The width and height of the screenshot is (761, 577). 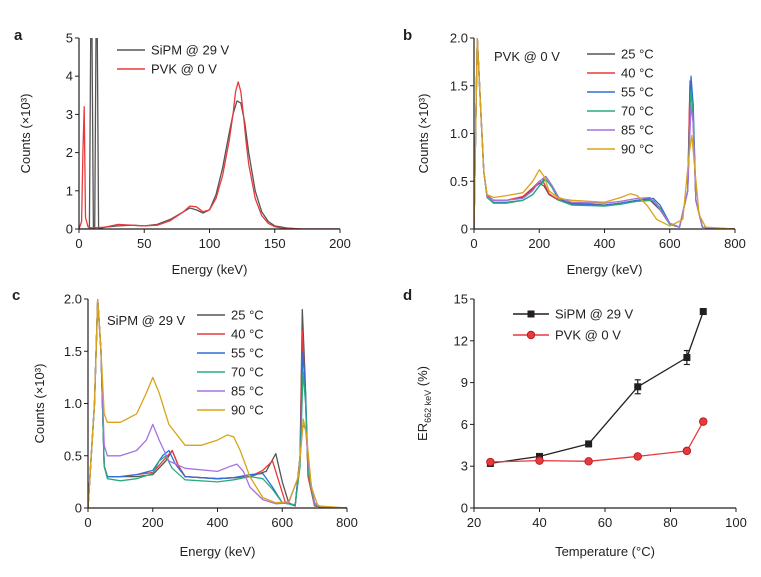 I want to click on y-tick-label: 6, so click(x=464, y=424).